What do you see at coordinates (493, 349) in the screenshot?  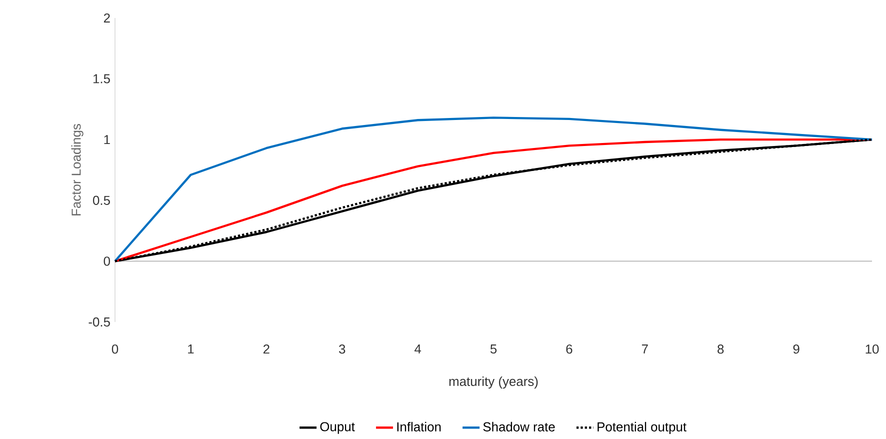 I see `x-tick-label: 5` at bounding box center [493, 349].